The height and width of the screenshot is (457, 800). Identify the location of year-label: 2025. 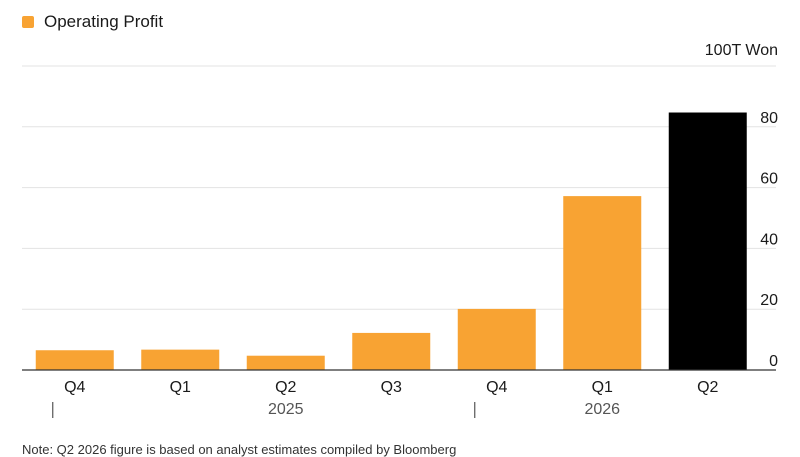
(286, 409).